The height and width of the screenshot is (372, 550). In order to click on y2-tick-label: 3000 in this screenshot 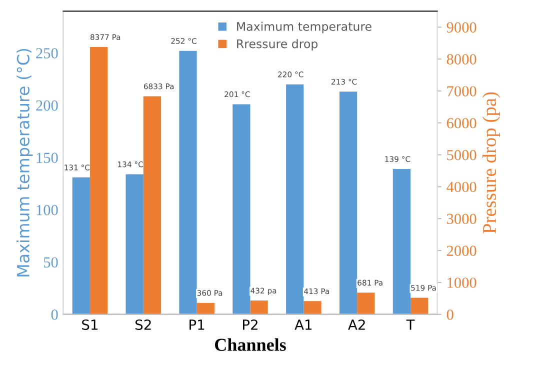, I will do `click(461, 219)`.